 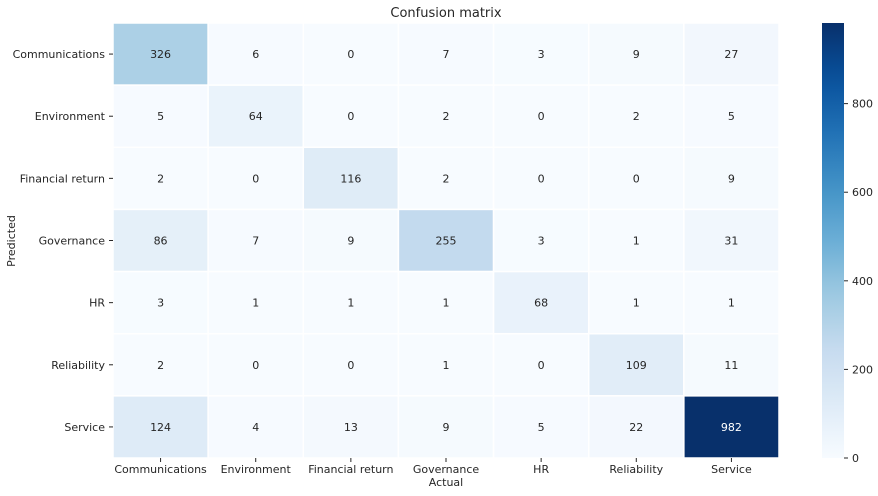 I want to click on colorbar-tick-label: 600, so click(x=862, y=192).